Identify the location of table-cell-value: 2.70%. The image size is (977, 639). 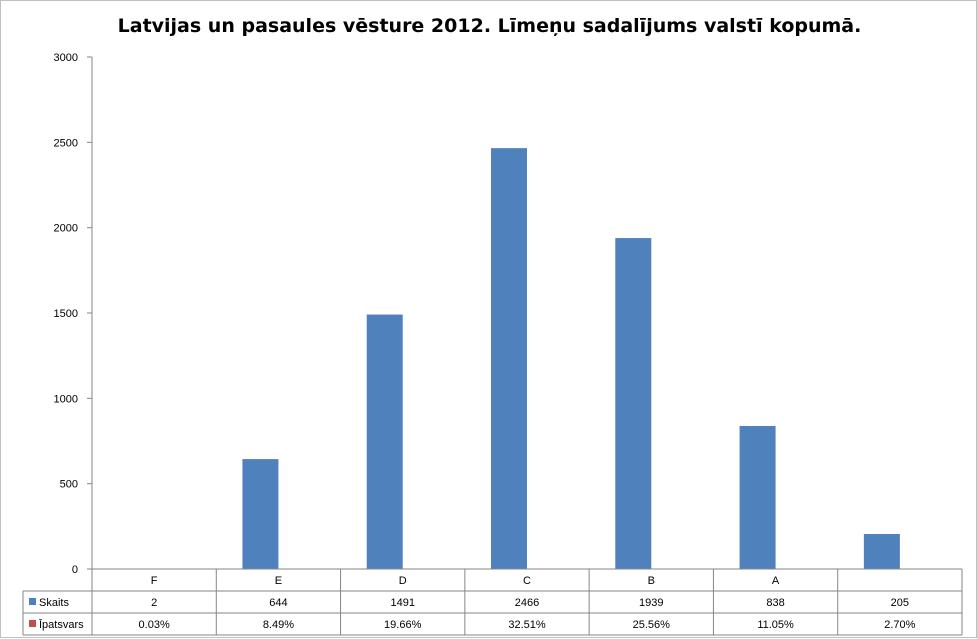
(899, 625).